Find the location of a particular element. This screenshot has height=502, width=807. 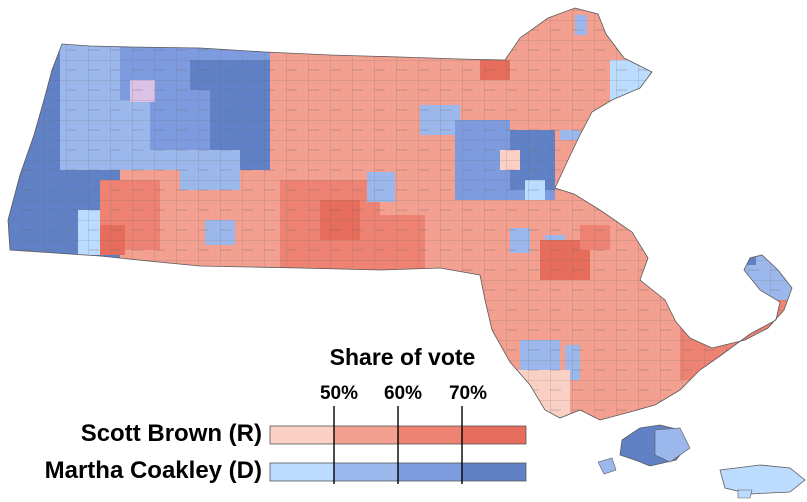

islands is located at coordinates (701, 461).